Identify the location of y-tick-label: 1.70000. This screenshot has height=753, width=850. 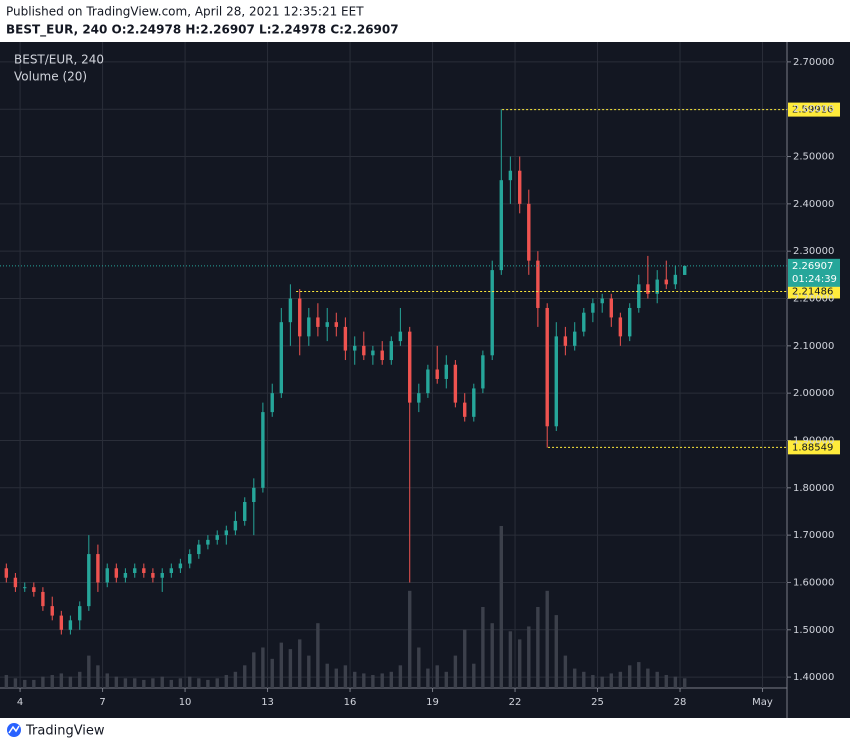
(813, 535).